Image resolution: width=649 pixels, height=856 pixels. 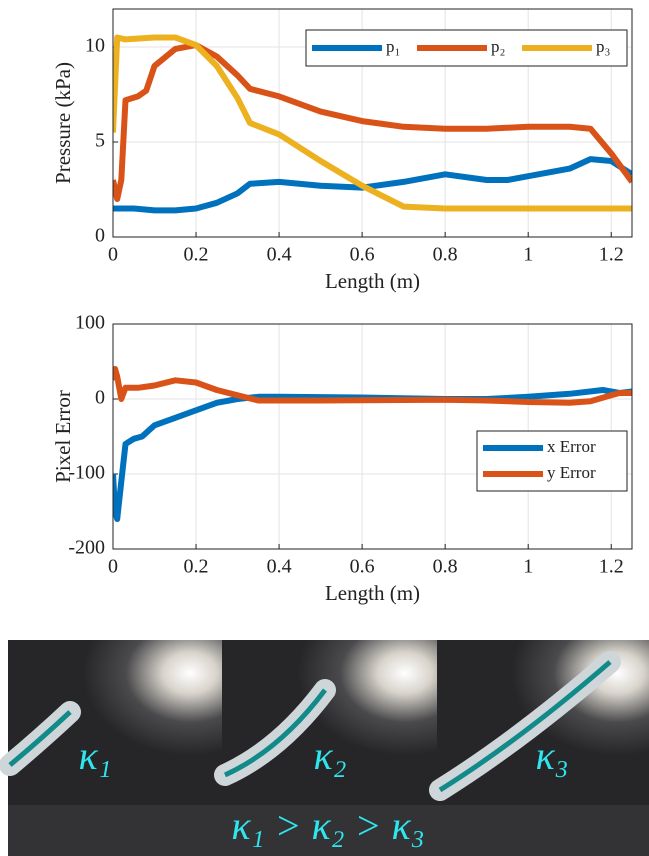 What do you see at coordinates (63, 123) in the screenshot?
I see `y-axis-label: Pressure (kPa)` at bounding box center [63, 123].